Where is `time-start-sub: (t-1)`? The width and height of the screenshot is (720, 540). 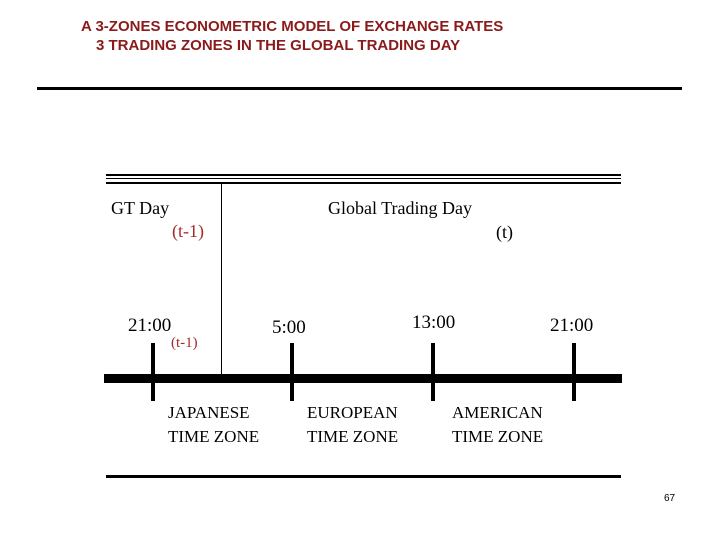
time-start-sub: (t-1) is located at coordinates (184, 343).